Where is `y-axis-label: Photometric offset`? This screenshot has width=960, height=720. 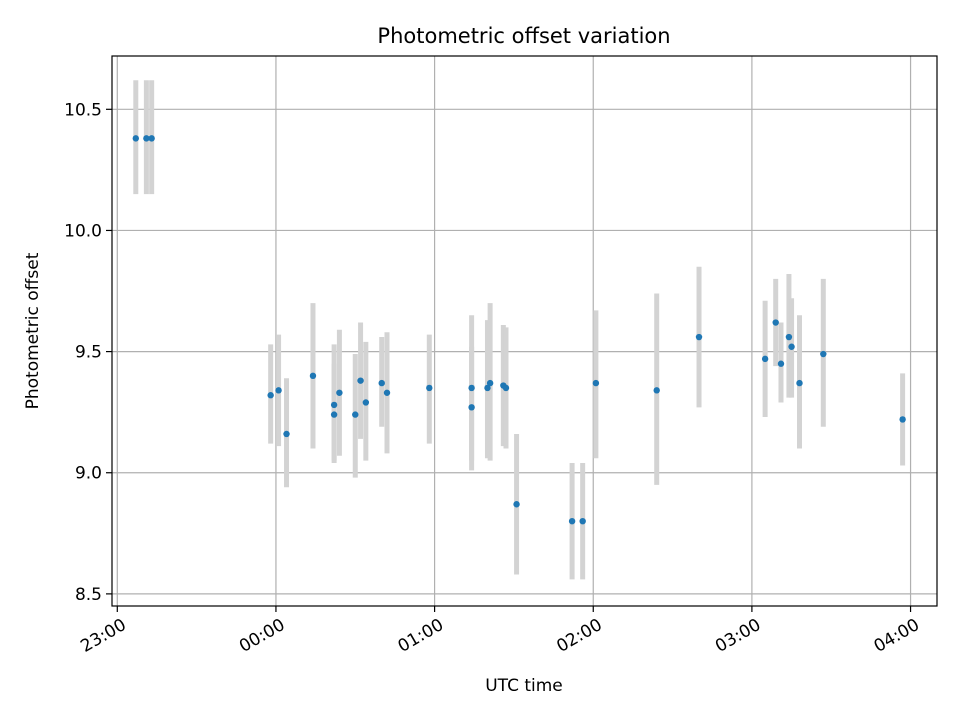
y-axis-label: Photometric offset is located at coordinates (33, 330).